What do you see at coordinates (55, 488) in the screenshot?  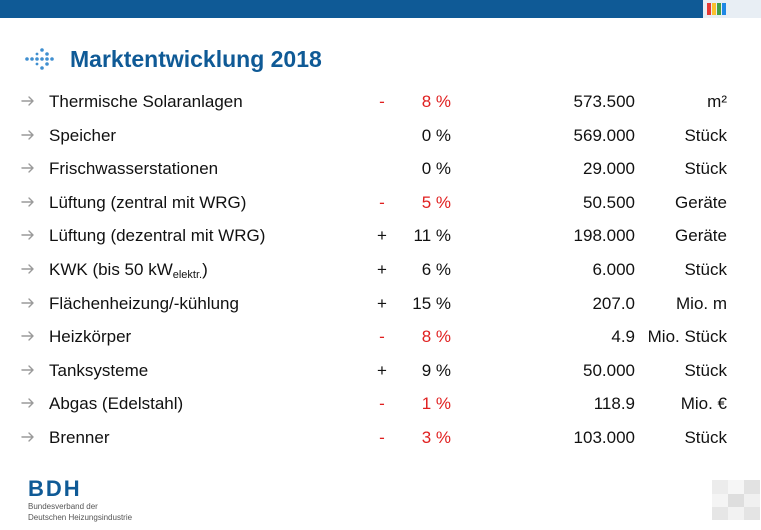 I see `logo-name: BDH` at bounding box center [55, 488].